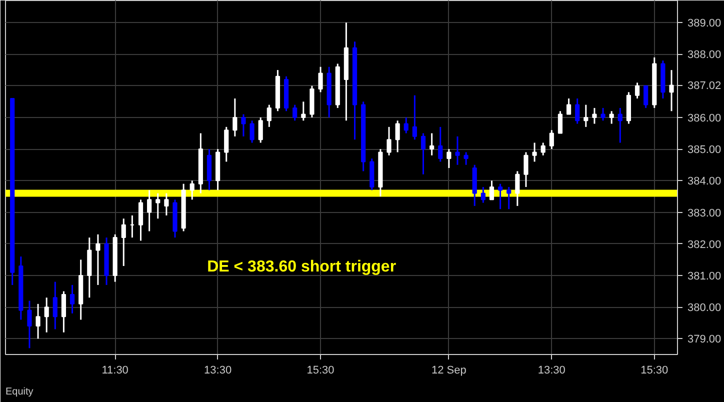  Describe the element at coordinates (115, 370) in the screenshot. I see `x-tick-label: 11:30` at that location.